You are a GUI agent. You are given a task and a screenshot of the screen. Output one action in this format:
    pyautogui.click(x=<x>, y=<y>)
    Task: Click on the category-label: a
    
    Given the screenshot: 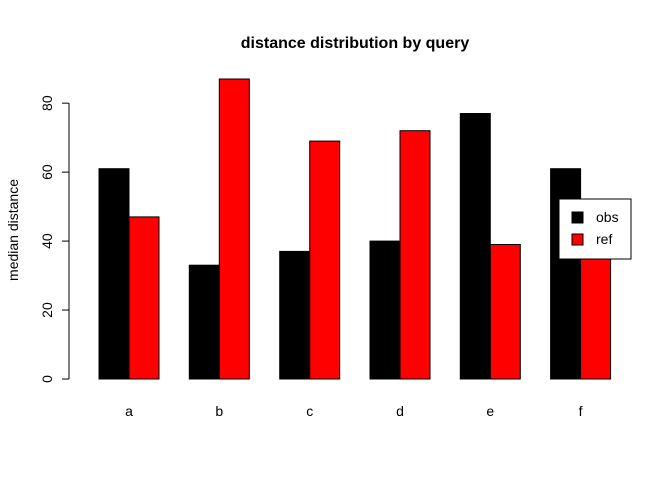 What is the action you would take?
    pyautogui.click(x=129, y=411)
    